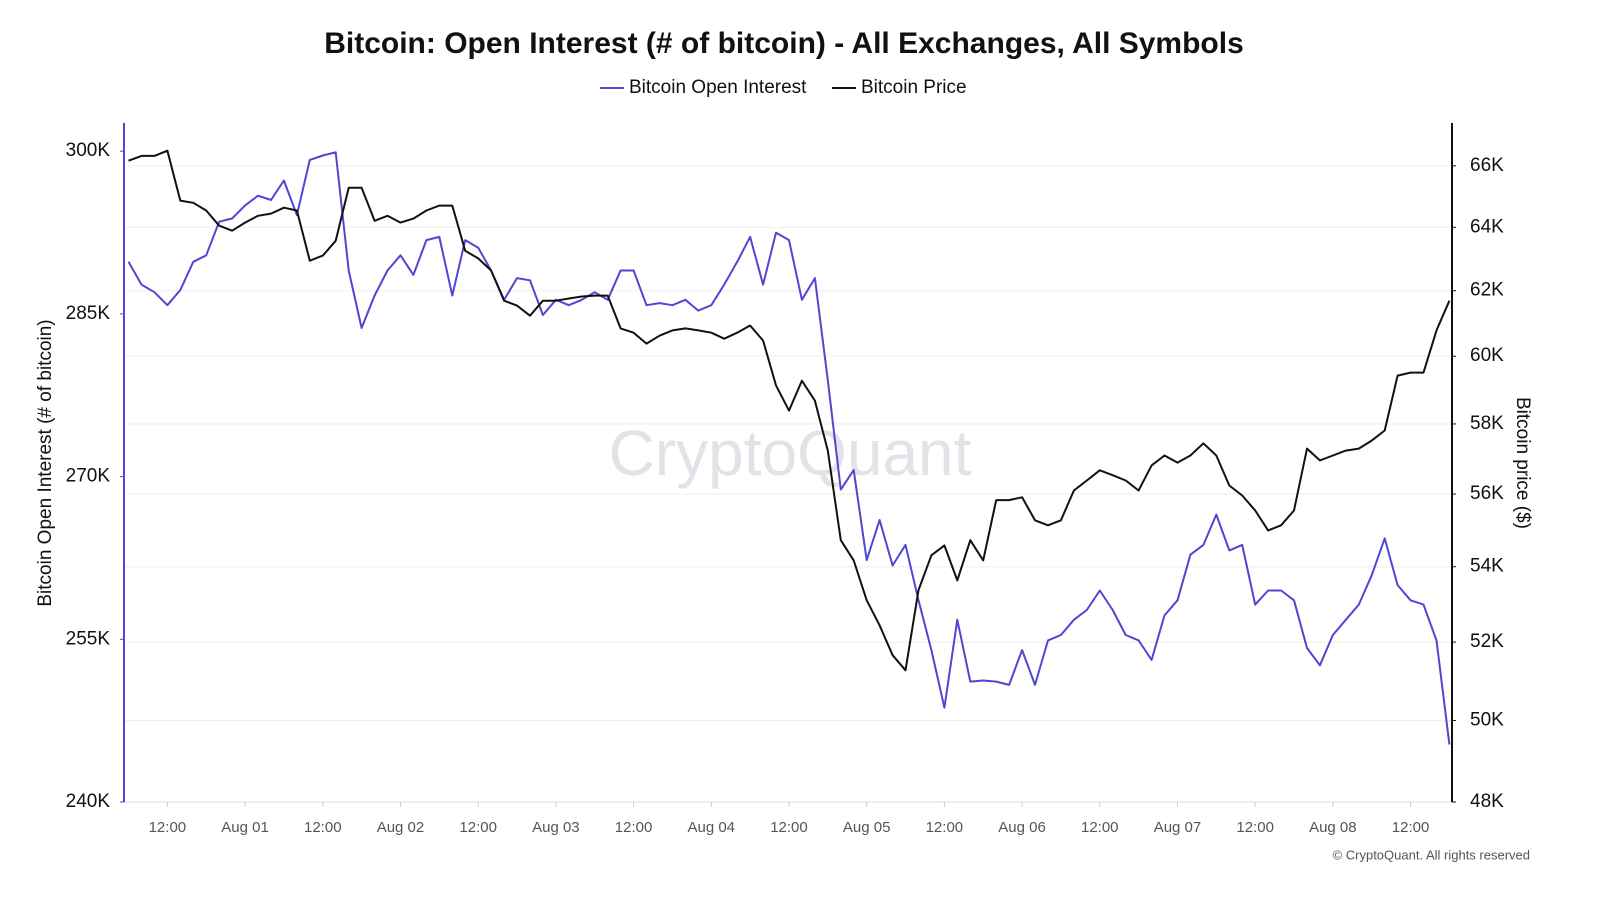 This screenshot has height=900, width=1600. I want to click on x-tick-label: Aug 07, so click(1178, 827).